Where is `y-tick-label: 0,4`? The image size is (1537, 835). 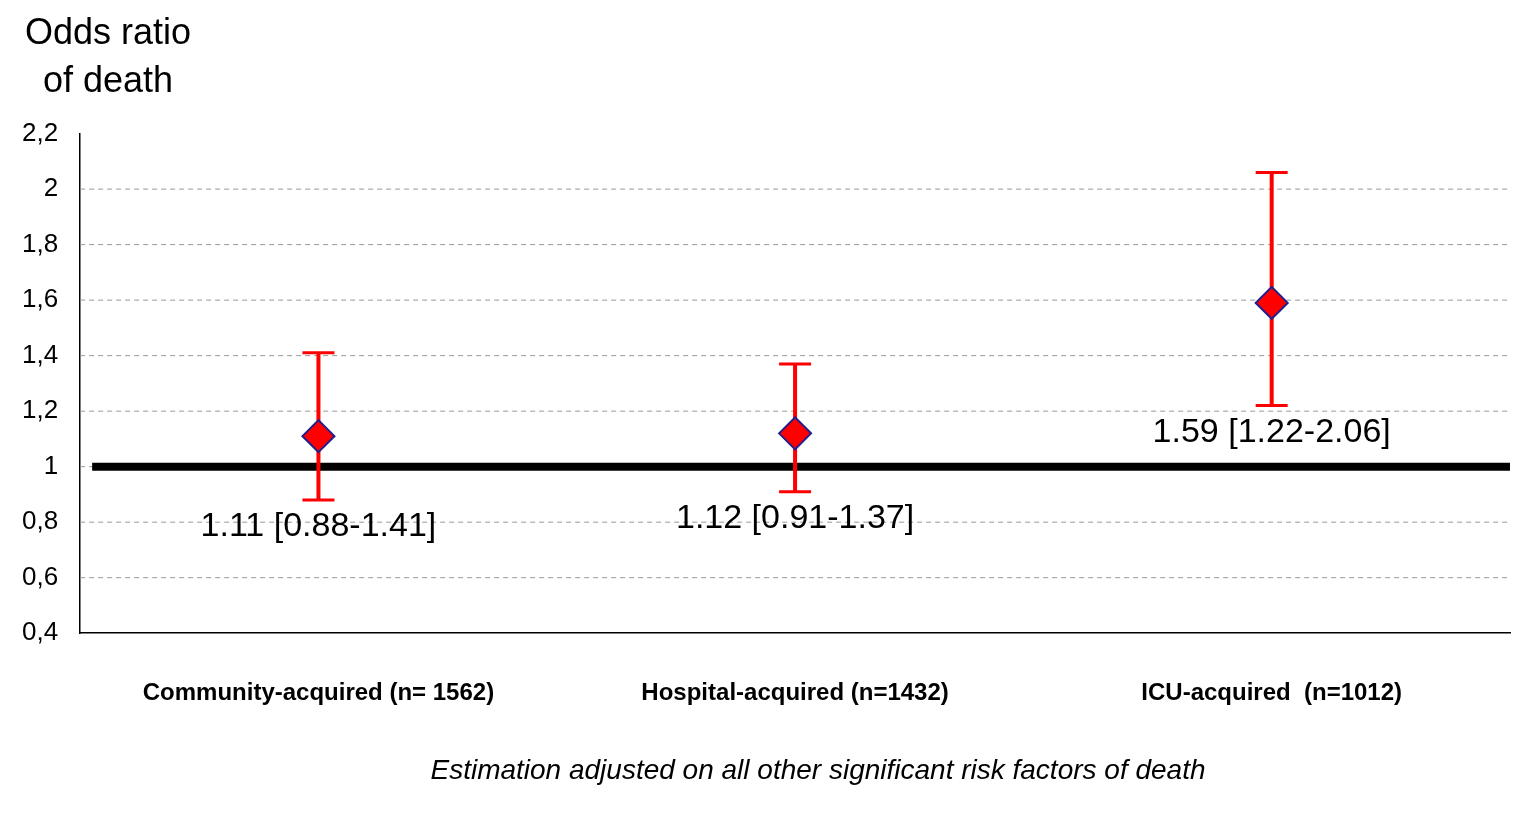 y-tick-label: 0,4 is located at coordinates (40, 631).